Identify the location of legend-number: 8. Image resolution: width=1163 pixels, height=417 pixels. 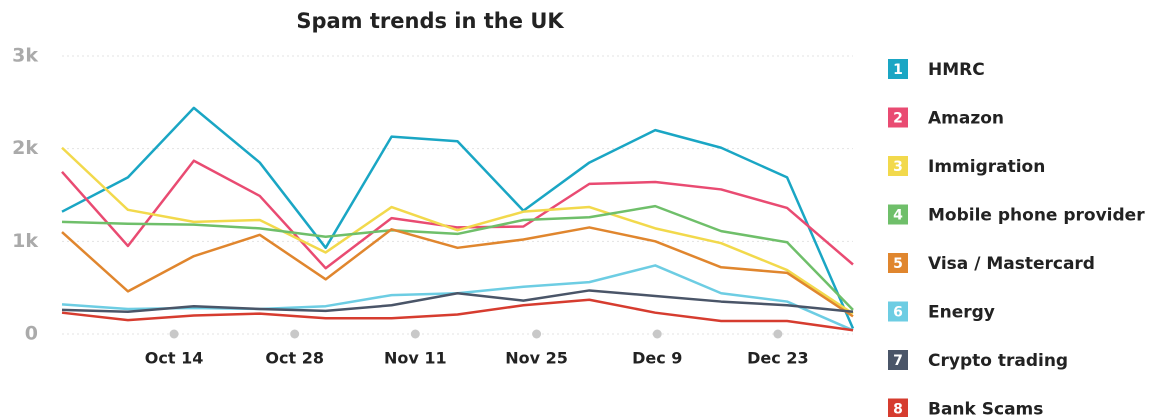
(898, 409).